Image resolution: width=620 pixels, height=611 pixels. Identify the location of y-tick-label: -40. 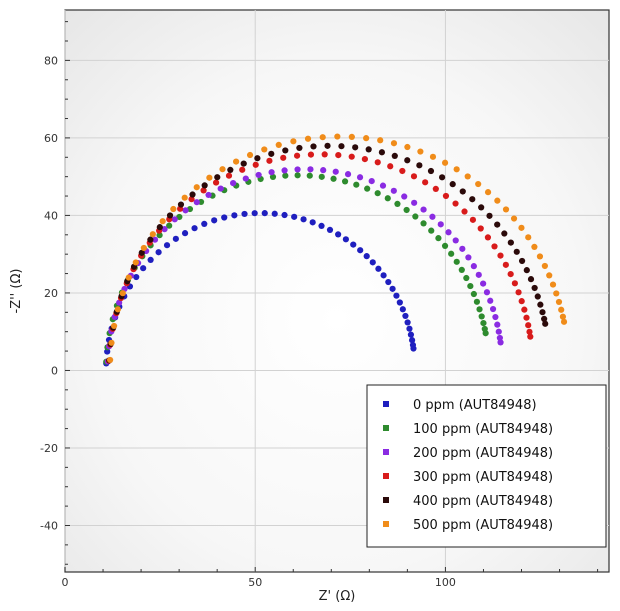
(49, 525).